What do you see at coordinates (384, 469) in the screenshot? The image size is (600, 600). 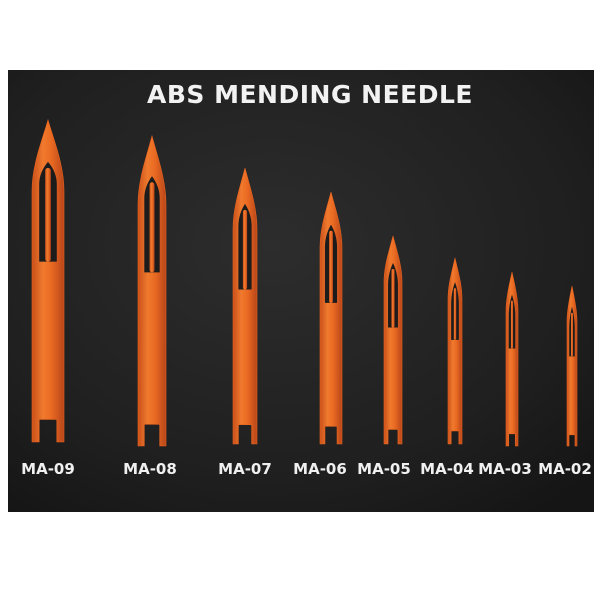 I see `needle-size-label: MA-05` at bounding box center [384, 469].